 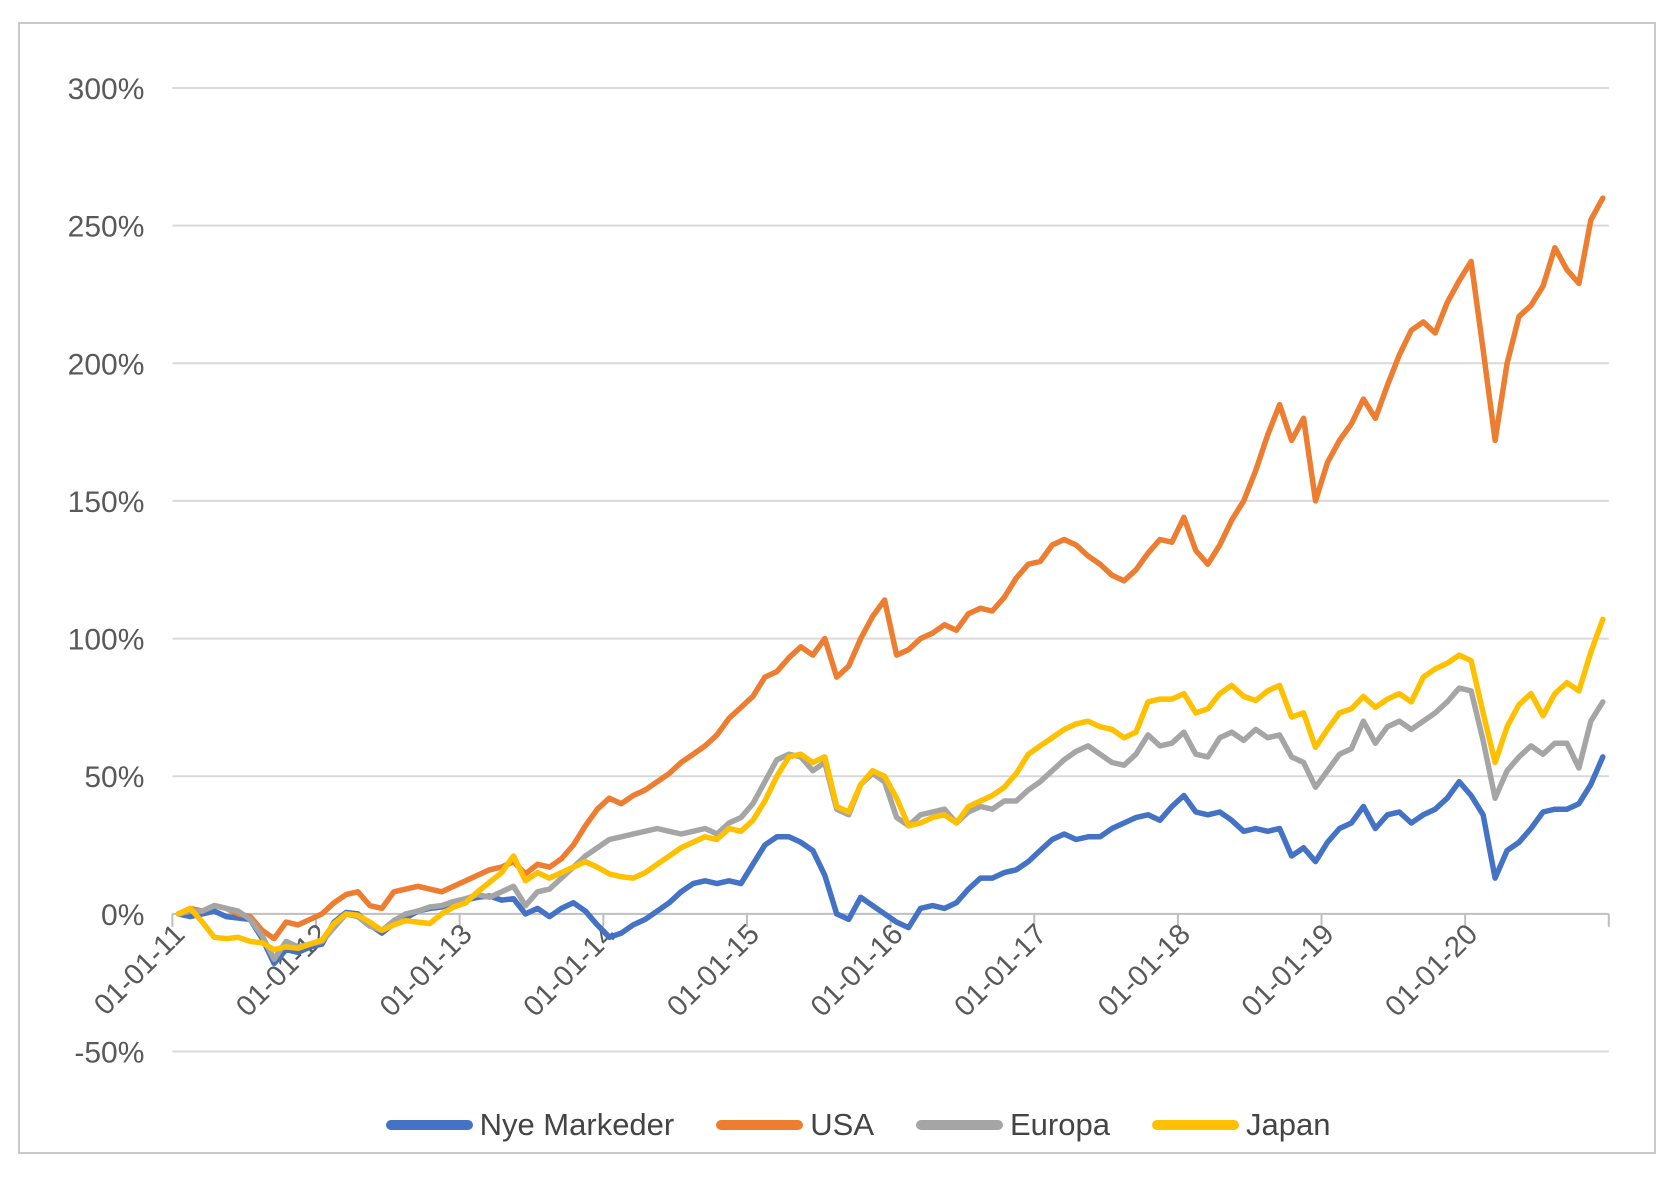 What do you see at coordinates (106, 227) in the screenshot?
I see `y-axis-label: 250%` at bounding box center [106, 227].